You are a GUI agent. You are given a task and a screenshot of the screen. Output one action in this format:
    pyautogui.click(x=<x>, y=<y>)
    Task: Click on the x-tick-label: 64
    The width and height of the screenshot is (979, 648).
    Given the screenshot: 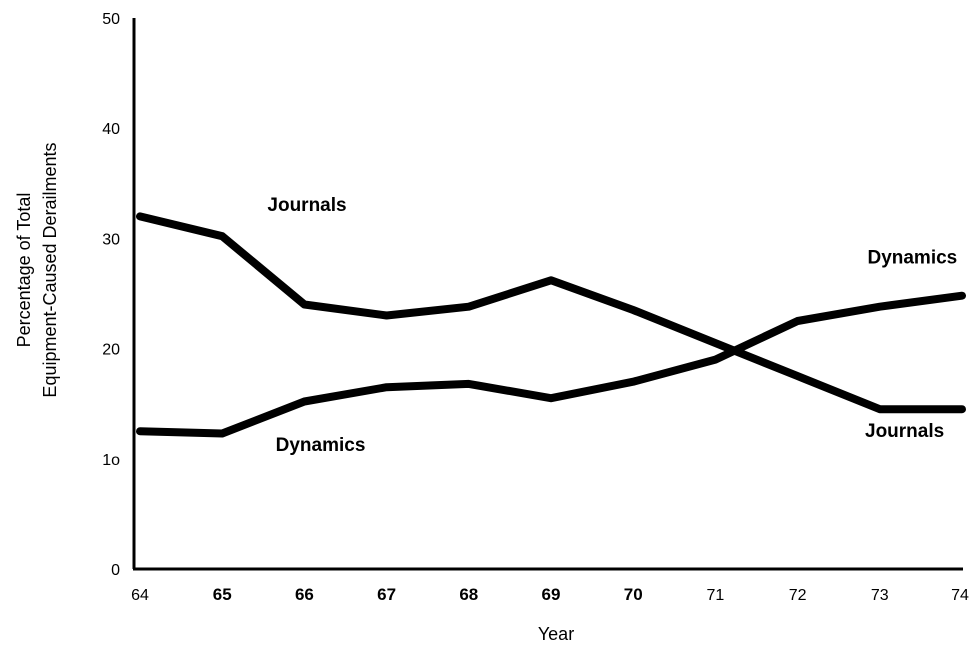 What is the action you would take?
    pyautogui.click(x=140, y=595)
    